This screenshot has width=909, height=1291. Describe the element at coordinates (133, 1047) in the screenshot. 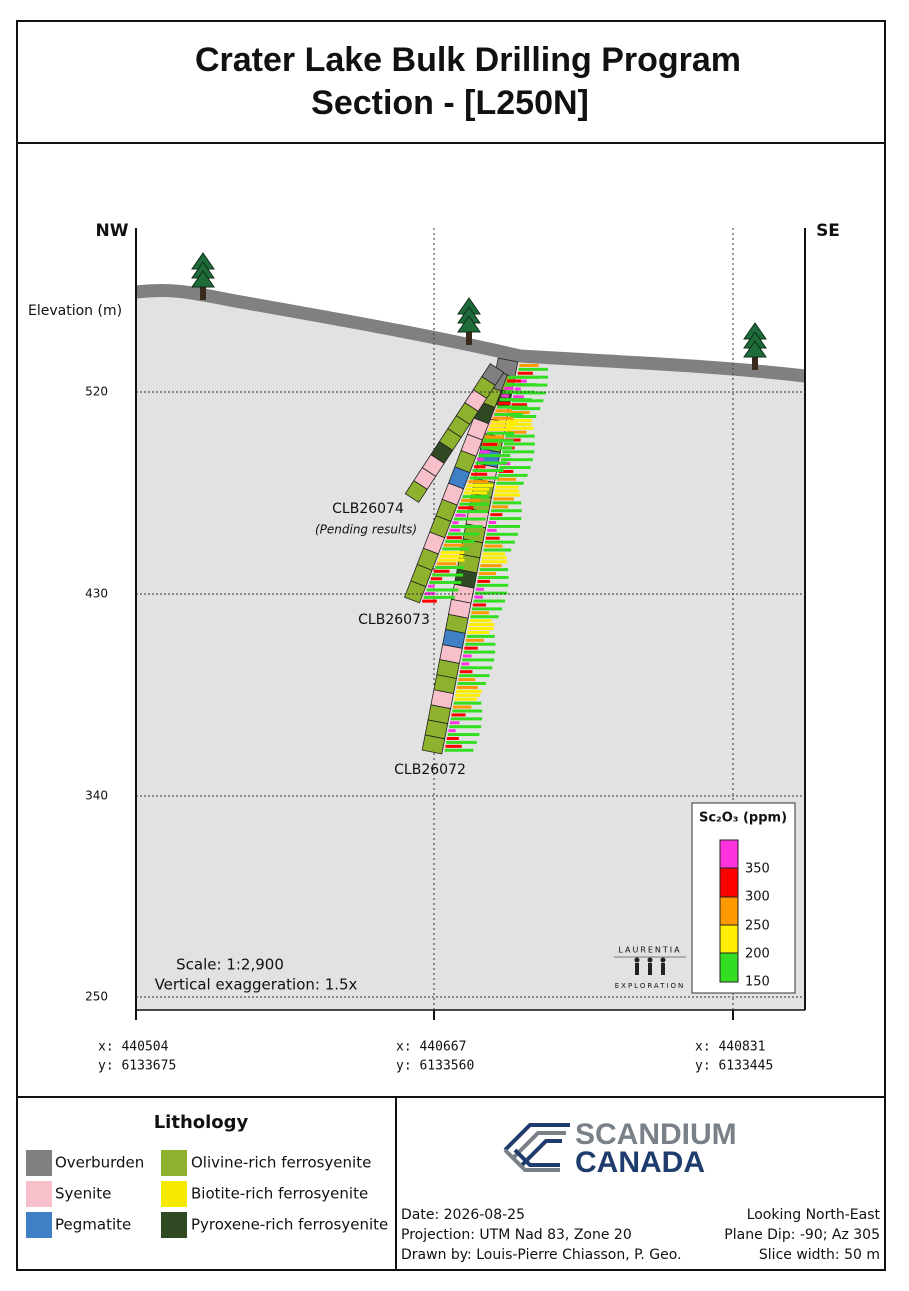

I see `x-coordinate: x: 440504` at that location.